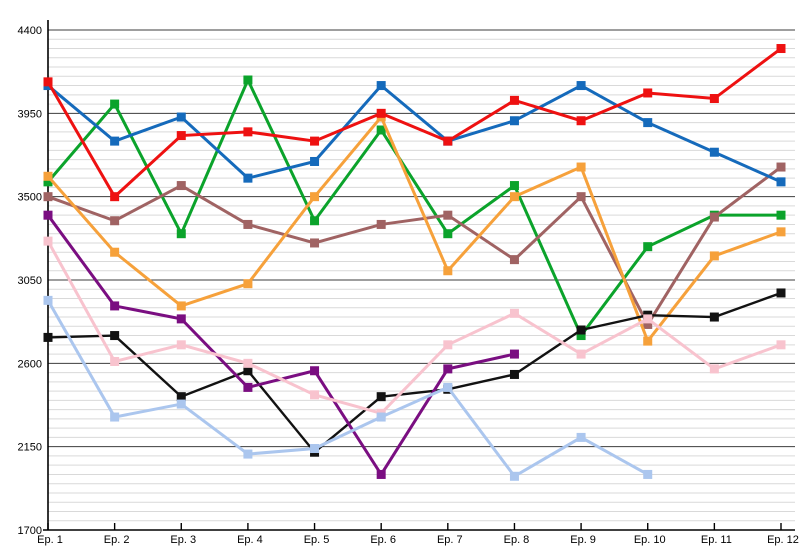  I want to click on y-axis-tick-label: 2150, so click(30, 448).